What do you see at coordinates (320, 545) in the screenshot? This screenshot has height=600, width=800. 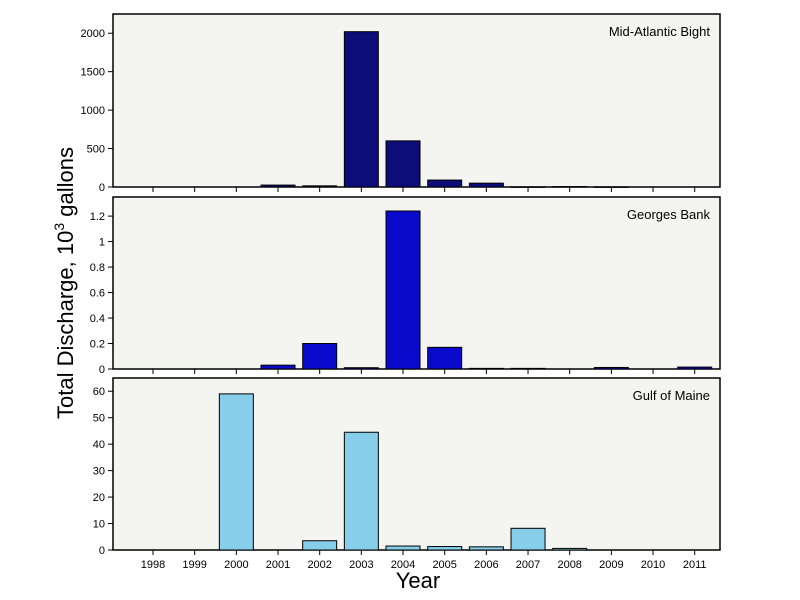 I see `bar-gulf-of-maine-2002` at bounding box center [320, 545].